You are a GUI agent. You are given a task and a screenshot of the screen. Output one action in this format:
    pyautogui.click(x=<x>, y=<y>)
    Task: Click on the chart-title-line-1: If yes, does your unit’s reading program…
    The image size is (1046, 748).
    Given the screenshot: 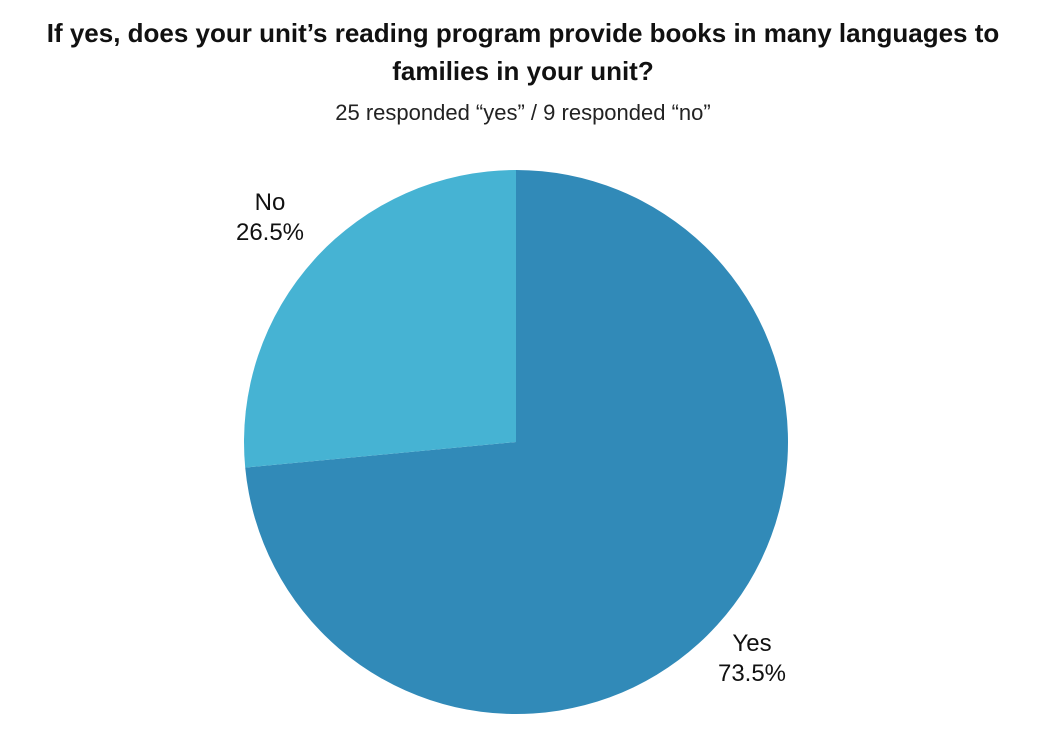 What is the action you would take?
    pyautogui.click(x=523, y=33)
    